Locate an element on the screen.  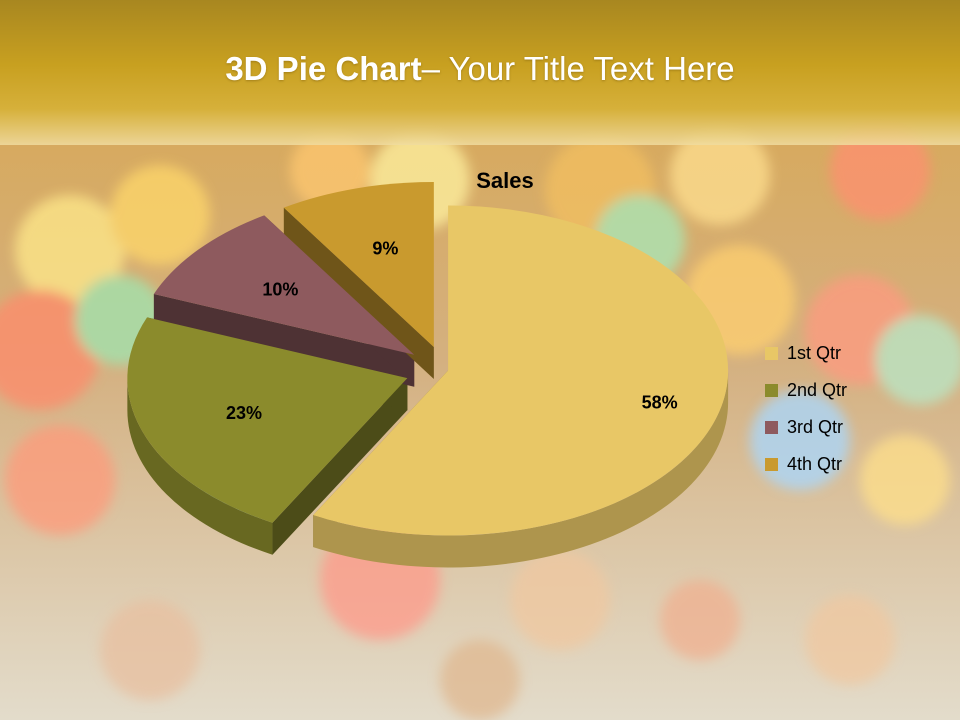
legend-item: 3rd Qtr is located at coordinates (806, 427).